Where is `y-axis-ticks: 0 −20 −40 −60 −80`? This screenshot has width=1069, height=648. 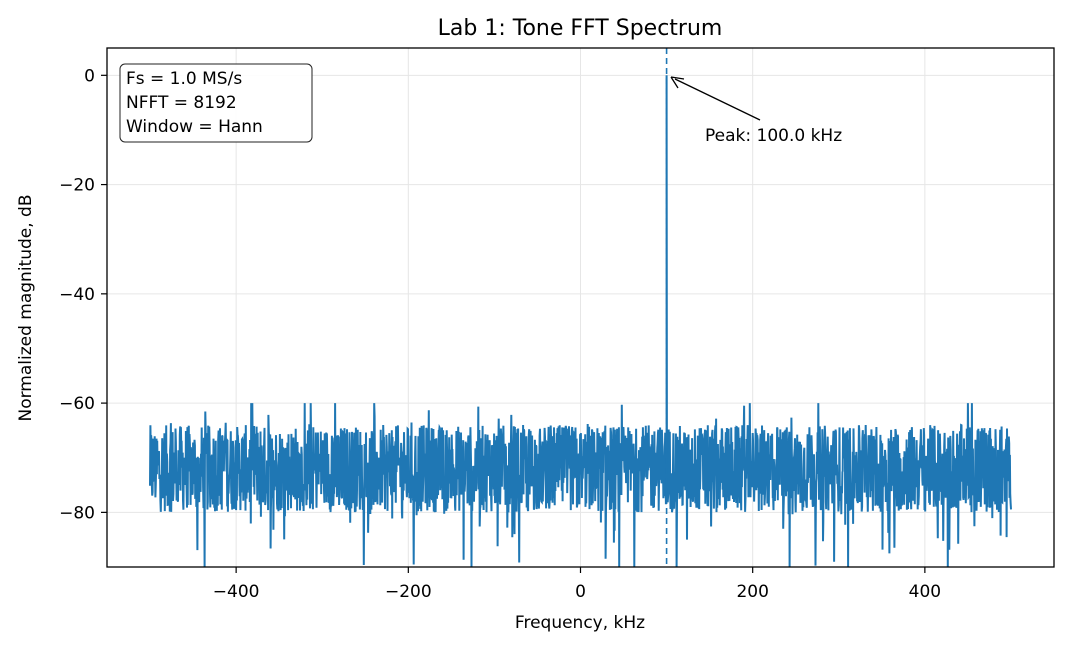
y-axis-ticks: 0 −20 −40 −60 −80 is located at coordinates (83, 294).